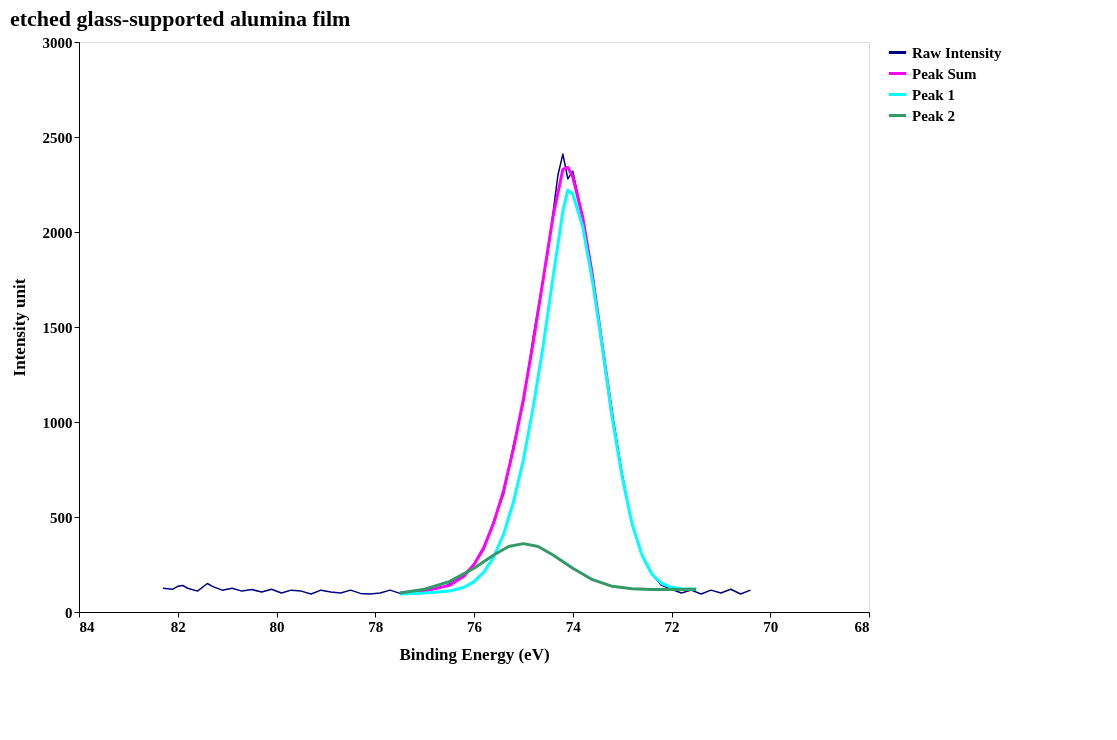  Describe the element at coordinates (180, 18) in the screenshot. I see `chart-title: etched glass-supported alumina film` at that location.